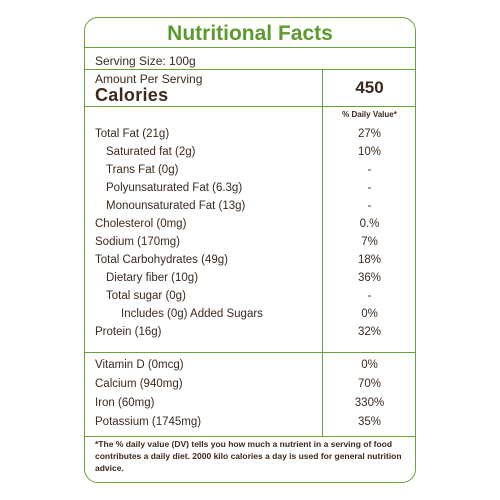 Image resolution: width=500 pixels, height=500 pixels. I want to click on nutrient-name: Protein (16g), so click(128, 332).